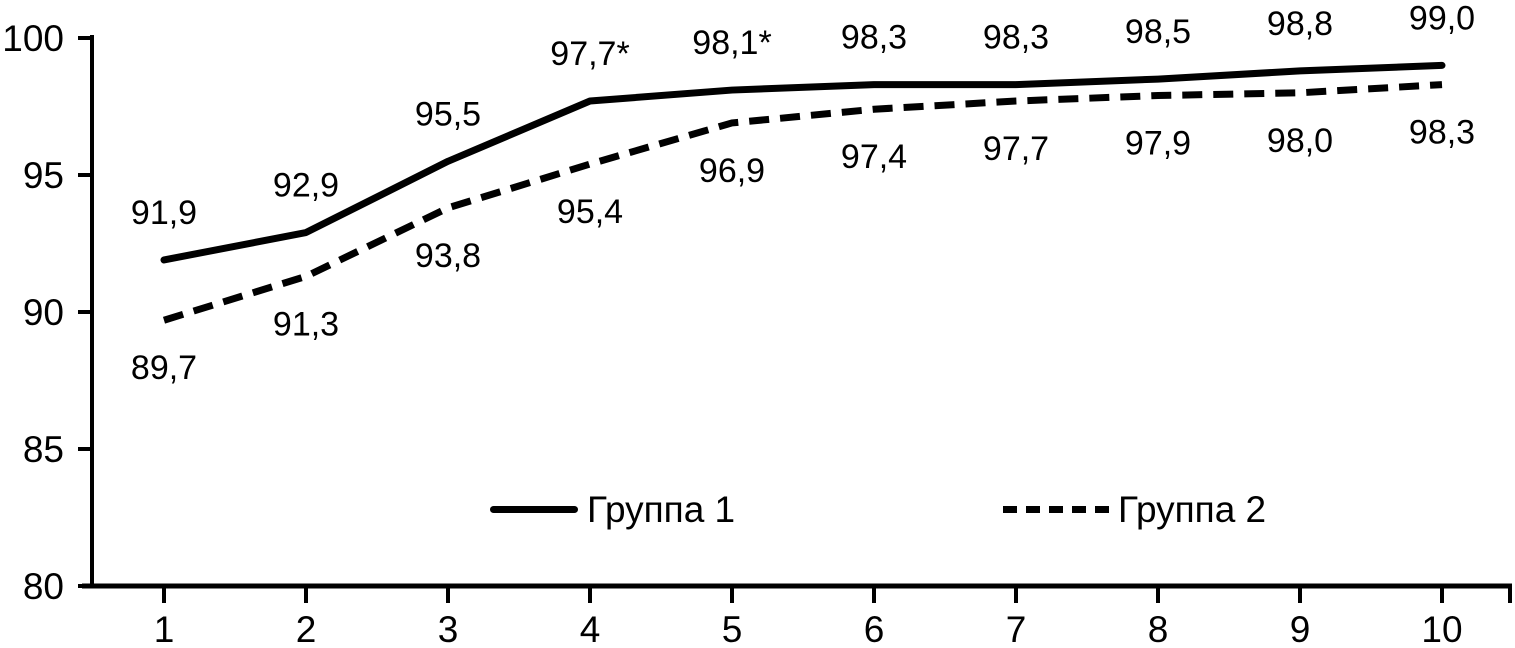 The width and height of the screenshot is (1515, 648). I want to click on x-tick-label: 6, so click(874, 628).